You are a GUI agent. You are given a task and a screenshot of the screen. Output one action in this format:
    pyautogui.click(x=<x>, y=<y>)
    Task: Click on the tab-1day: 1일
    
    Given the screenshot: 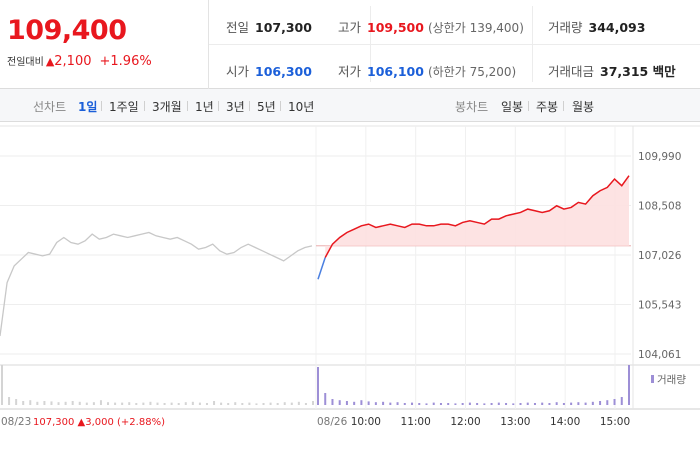 What is the action you would take?
    pyautogui.click(x=88, y=107)
    